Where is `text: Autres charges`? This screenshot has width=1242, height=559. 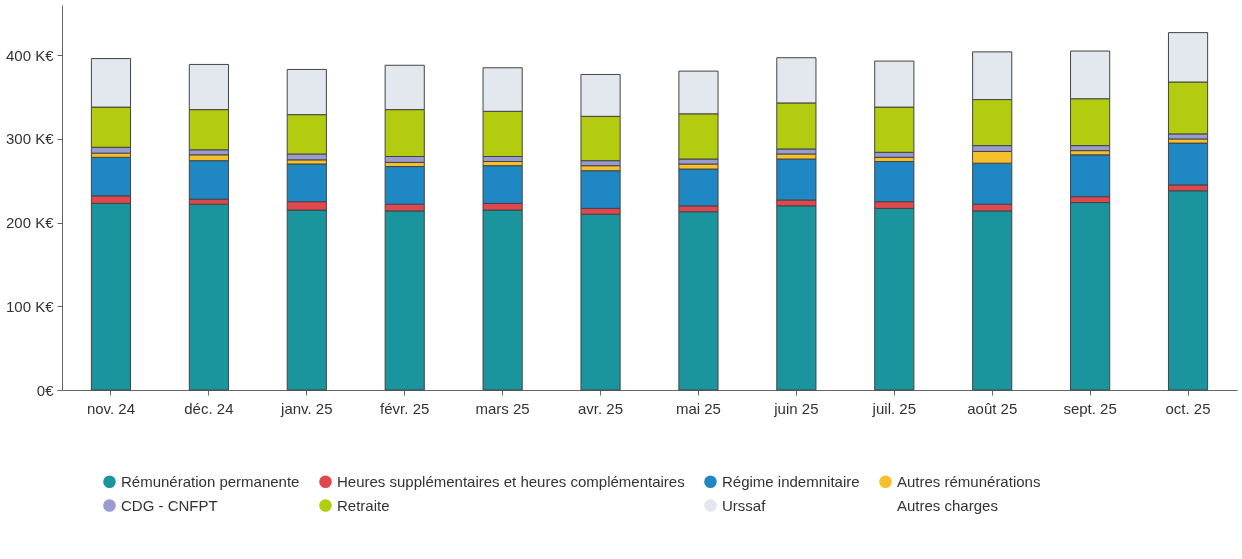 text: Autres charges is located at coordinates (947, 505).